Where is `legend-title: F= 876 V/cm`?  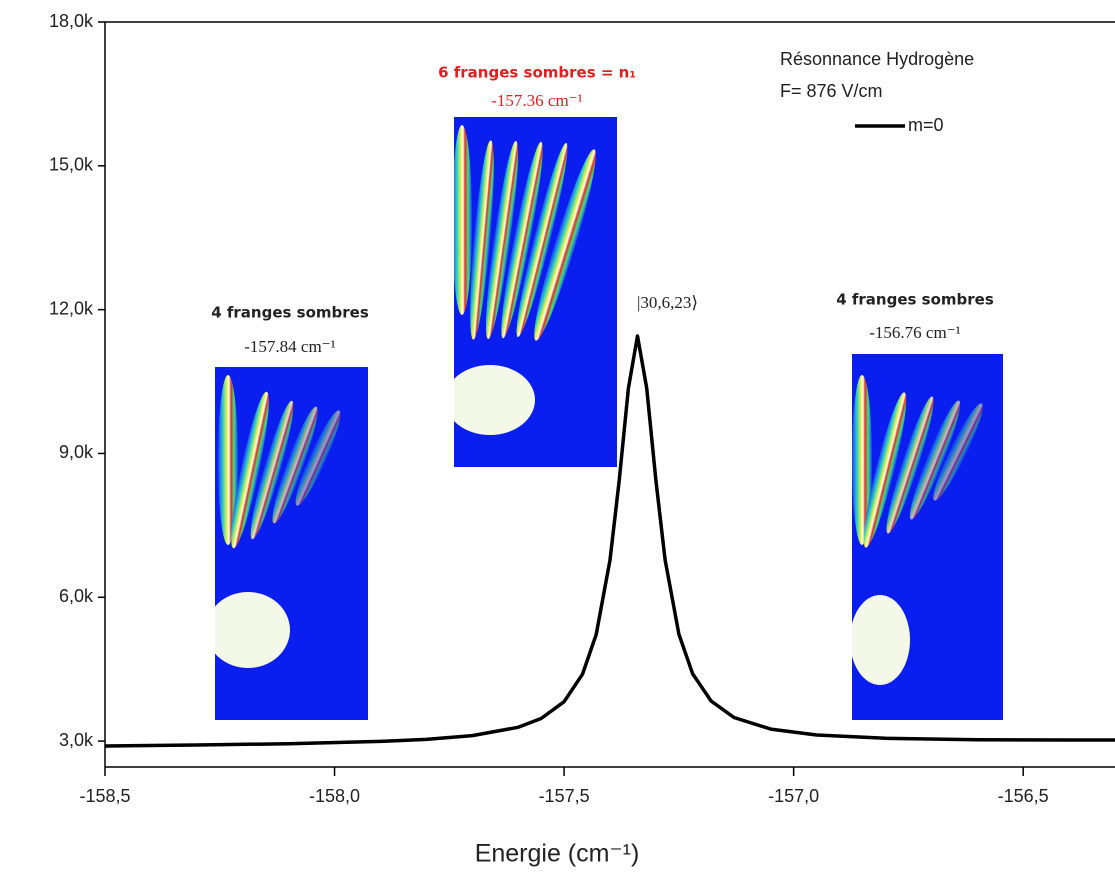 legend-title: F= 876 V/cm is located at coordinates (831, 91).